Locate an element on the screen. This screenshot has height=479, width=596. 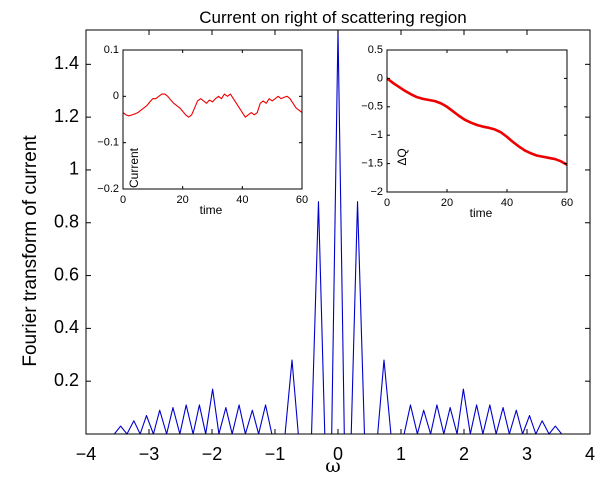
inset-current-x-tick-label: 20 is located at coordinates (183, 200).